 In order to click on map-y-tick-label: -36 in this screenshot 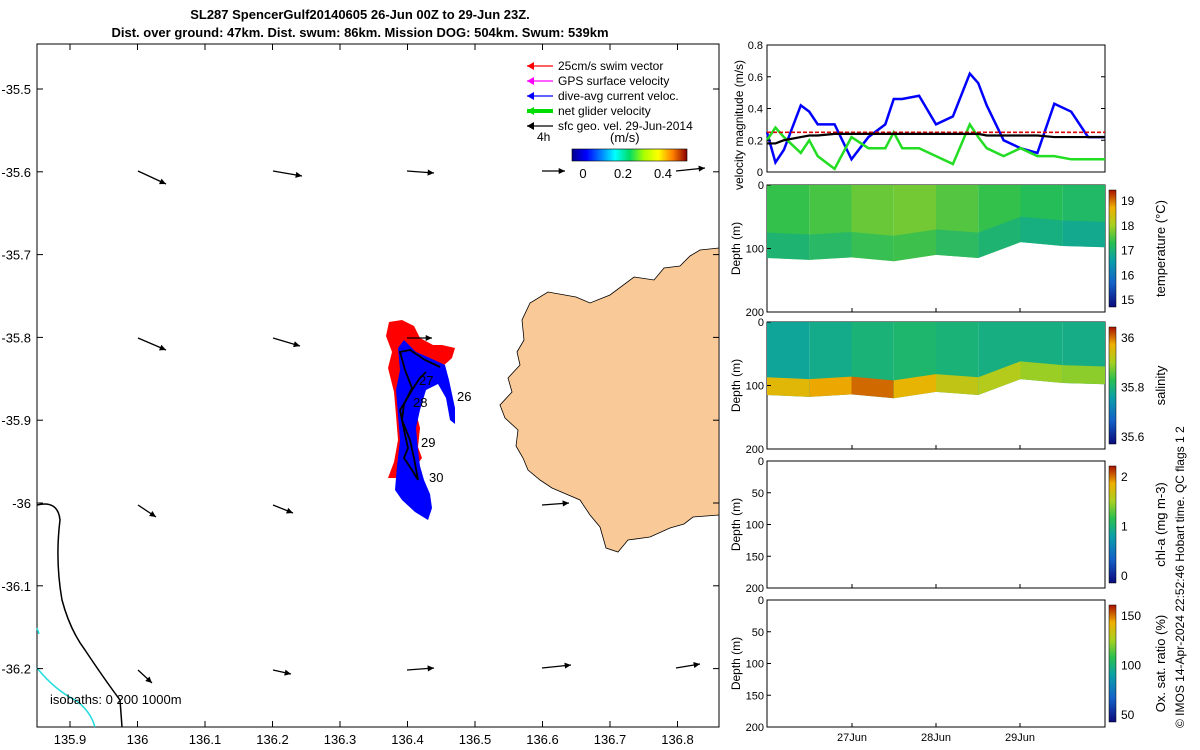, I will do `click(21, 503)`.